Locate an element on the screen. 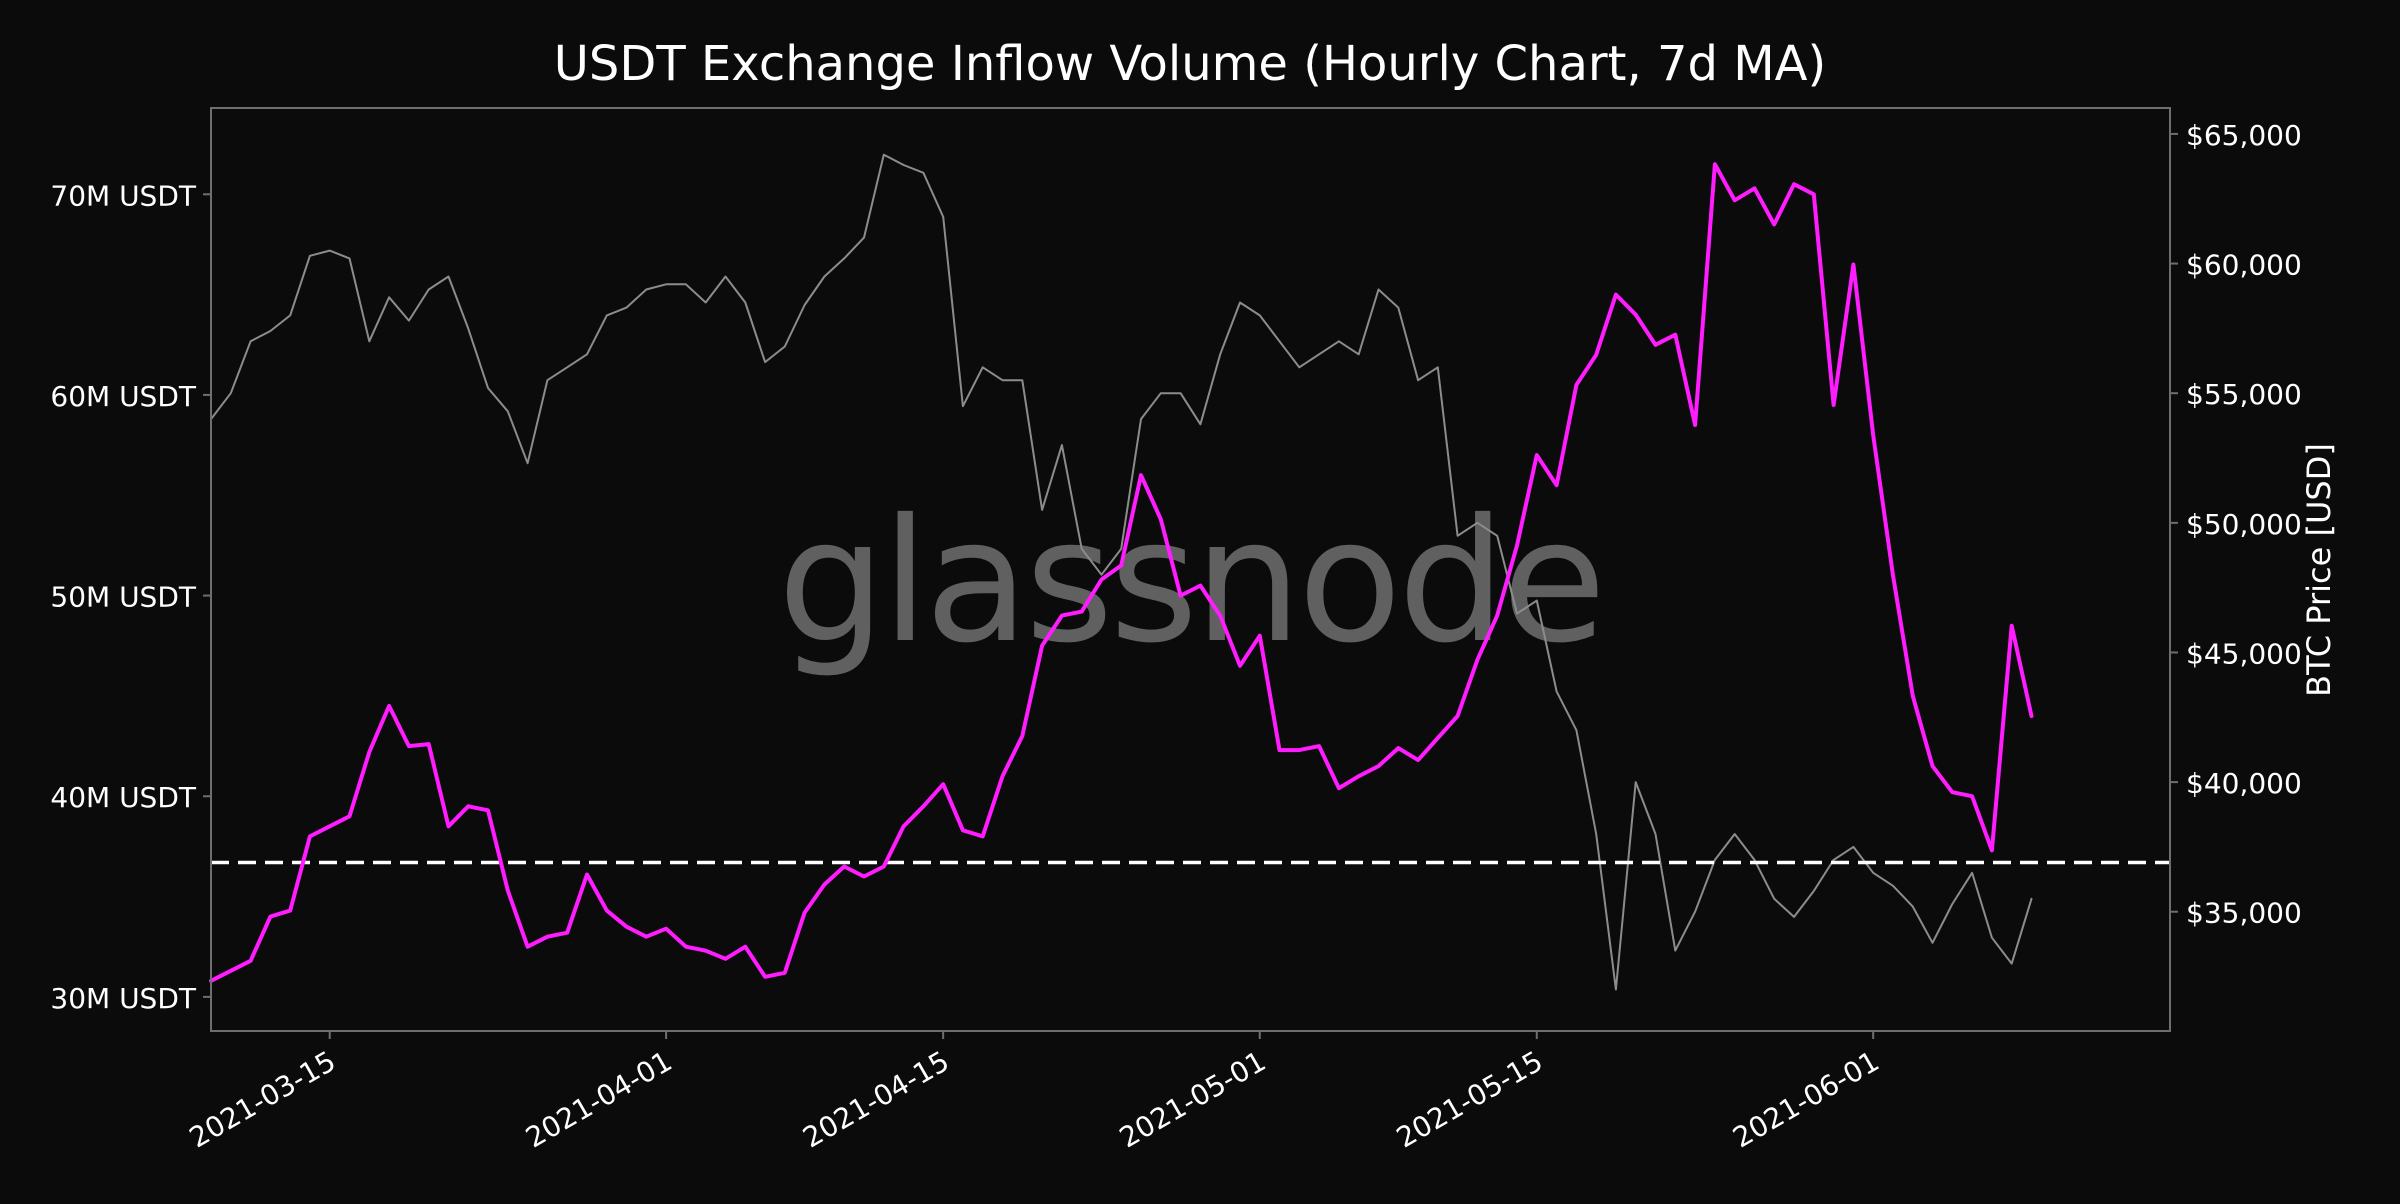  right-axis-label: BTC Price [USD] is located at coordinates (2319, 570).